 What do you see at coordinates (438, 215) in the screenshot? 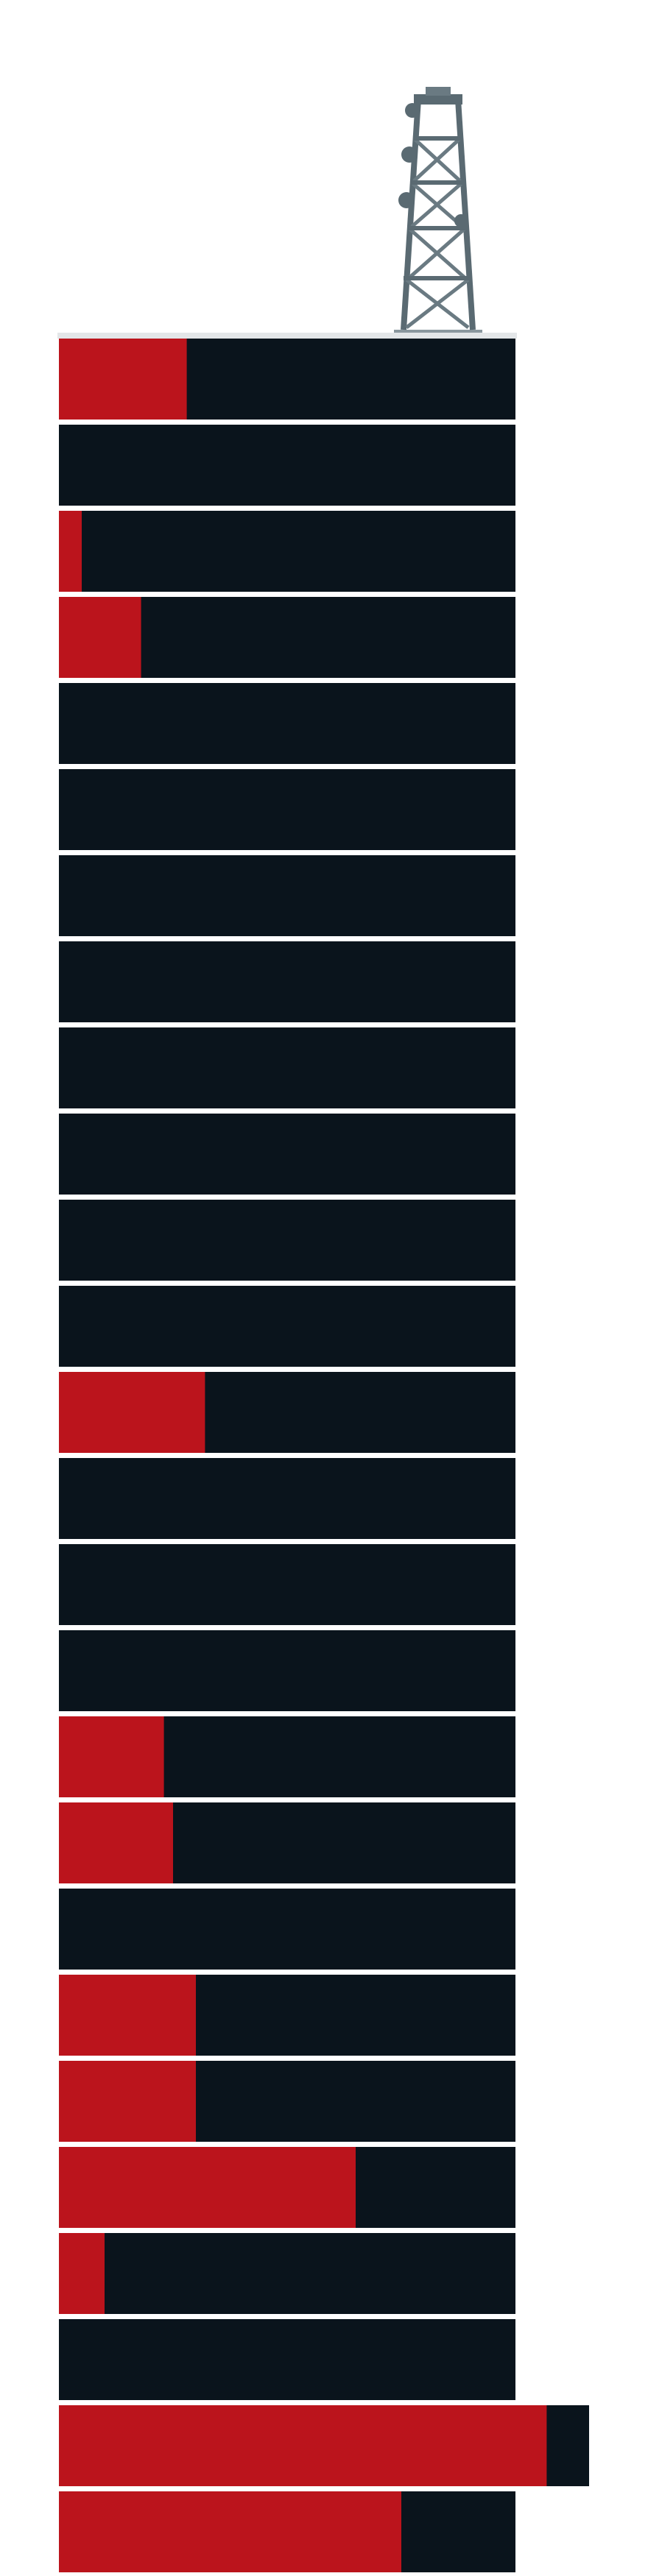
I see `antenna-icon` at bounding box center [438, 215].